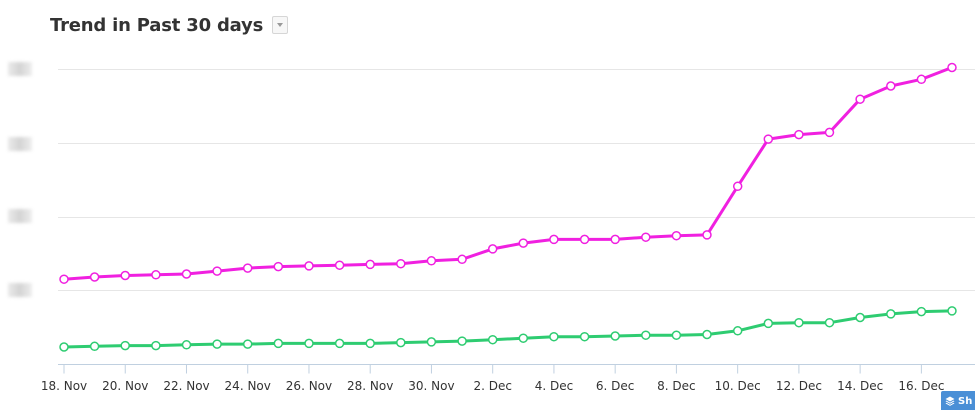 The height and width of the screenshot is (410, 975). I want to click on layers-icon, so click(950, 401).